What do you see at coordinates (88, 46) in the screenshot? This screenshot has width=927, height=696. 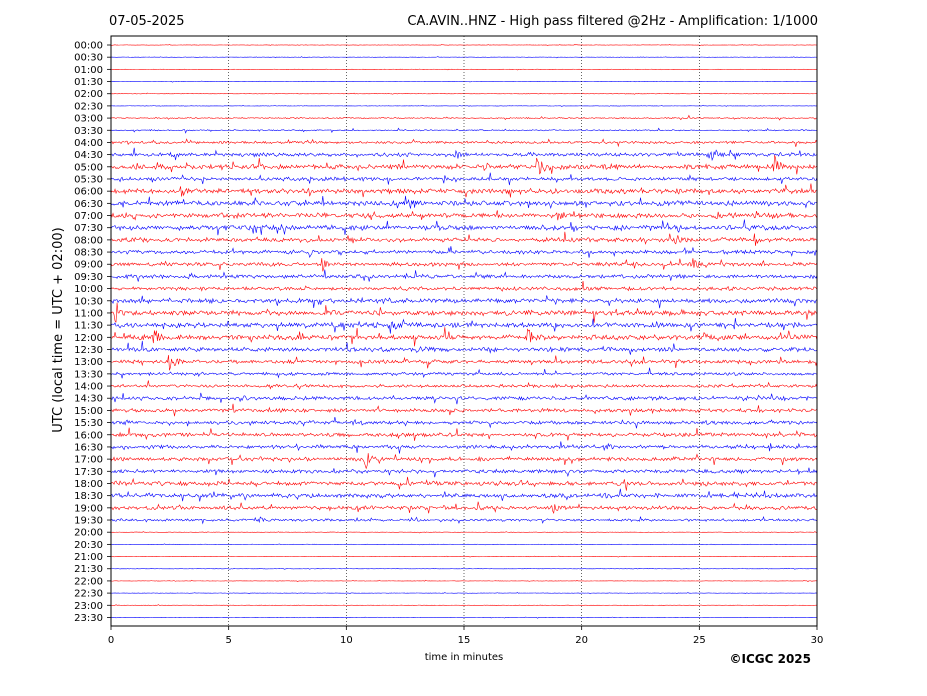 I see `y-tick-label: 00:00` at bounding box center [88, 46].